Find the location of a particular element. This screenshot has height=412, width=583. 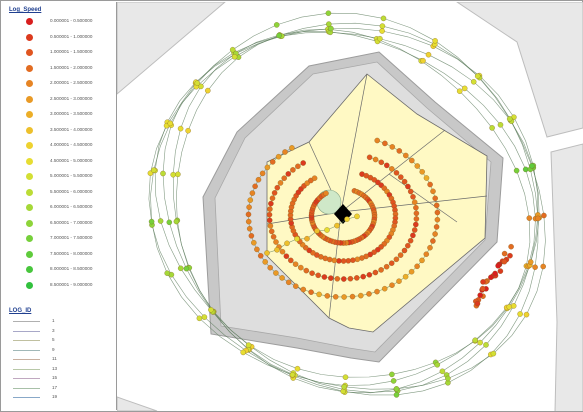

speed-legend-item: 0.500001 - 1.000000 is located at coordinates (58, 38).